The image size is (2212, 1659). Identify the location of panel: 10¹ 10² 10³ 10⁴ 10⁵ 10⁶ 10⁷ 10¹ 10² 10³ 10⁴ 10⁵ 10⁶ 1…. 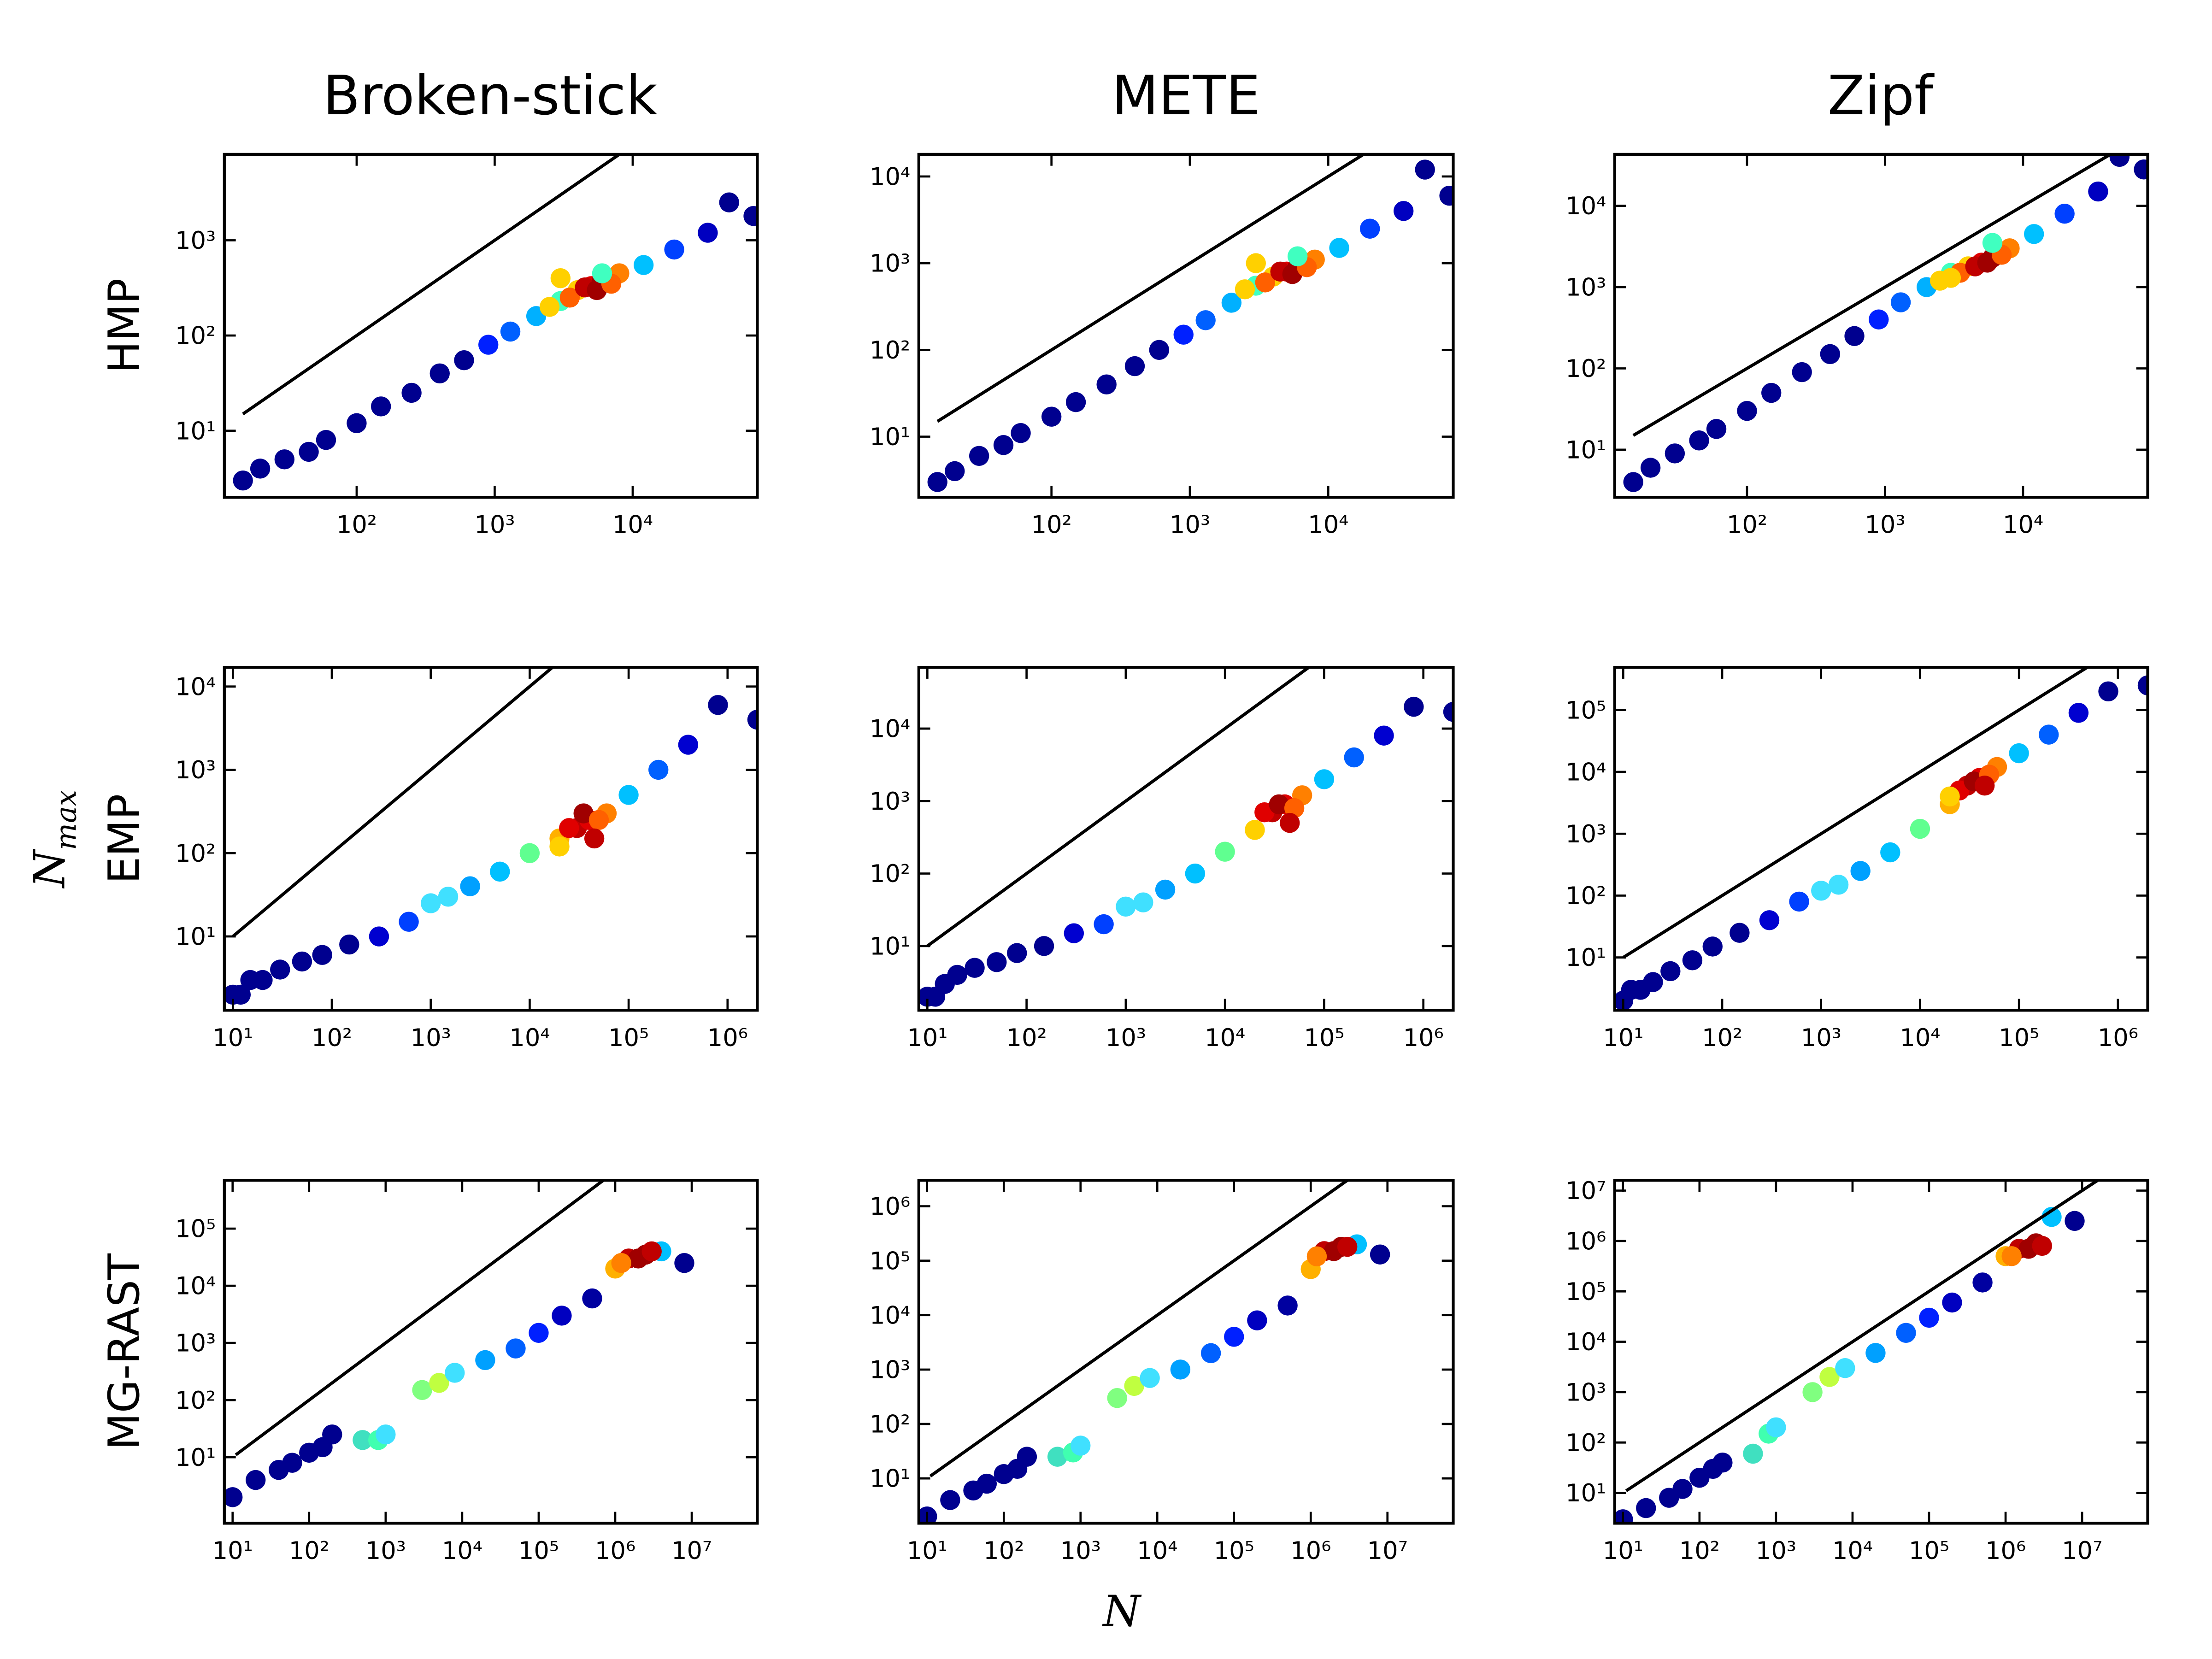
(1857, 1371).